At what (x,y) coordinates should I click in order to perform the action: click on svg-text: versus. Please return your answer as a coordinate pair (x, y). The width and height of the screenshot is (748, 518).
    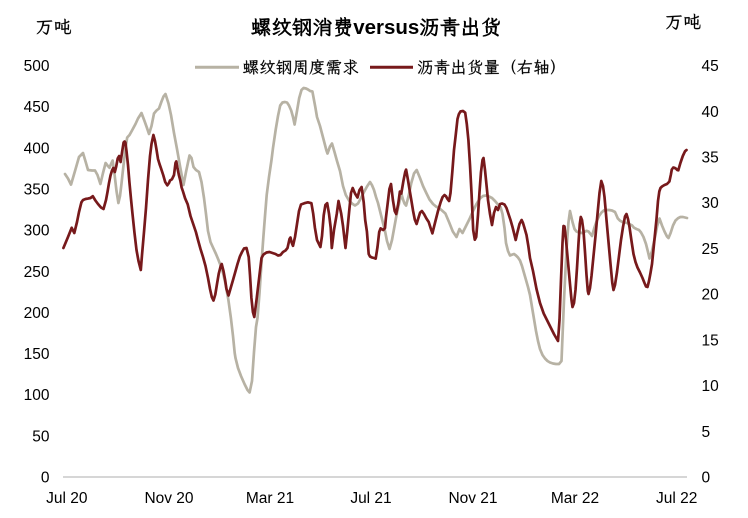
    Looking at the image, I should click on (386, 27).